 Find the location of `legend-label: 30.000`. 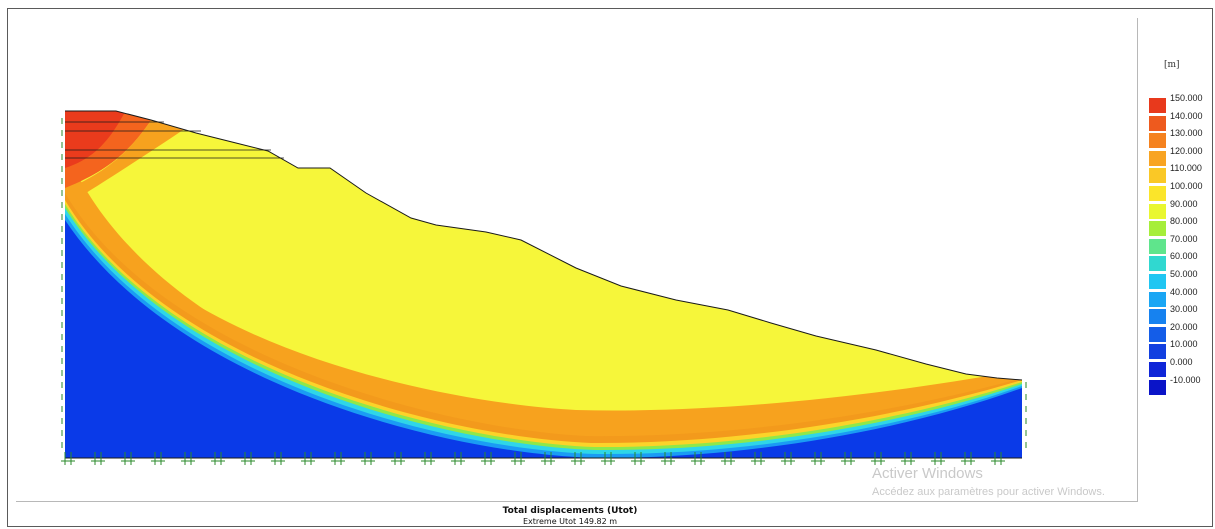

legend-label: 30.000 is located at coordinates (1184, 309).